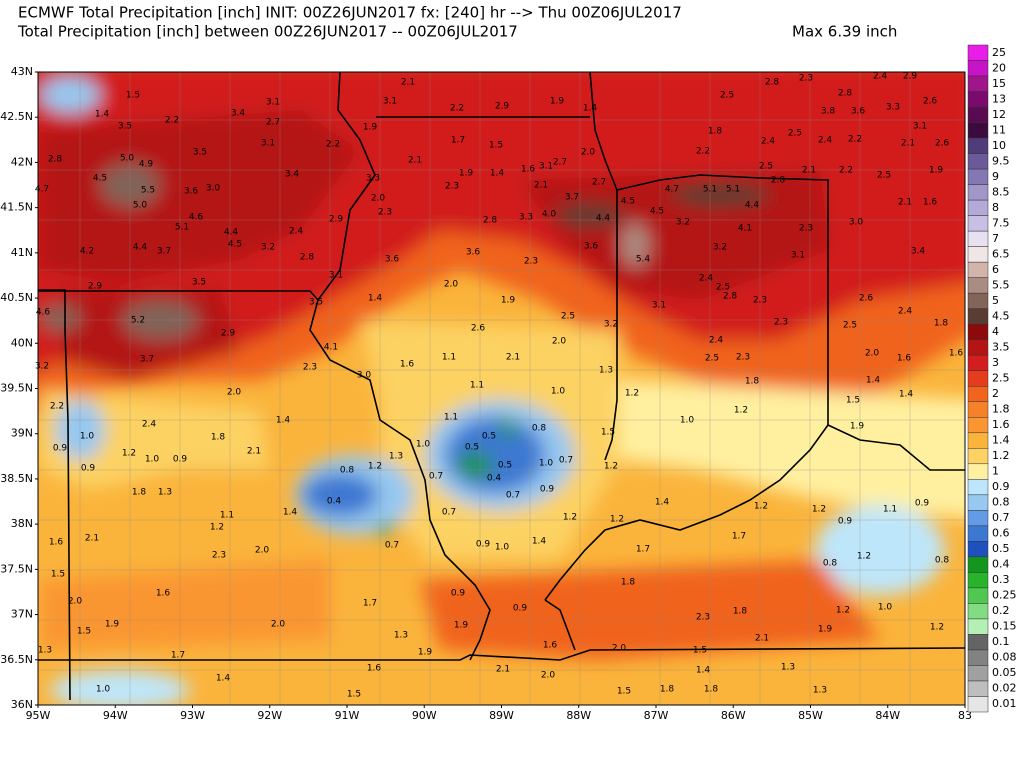 This screenshot has width=1024, height=772. Describe the element at coordinates (733, 190) in the screenshot. I see `precip-value-label: 5.1` at that location.